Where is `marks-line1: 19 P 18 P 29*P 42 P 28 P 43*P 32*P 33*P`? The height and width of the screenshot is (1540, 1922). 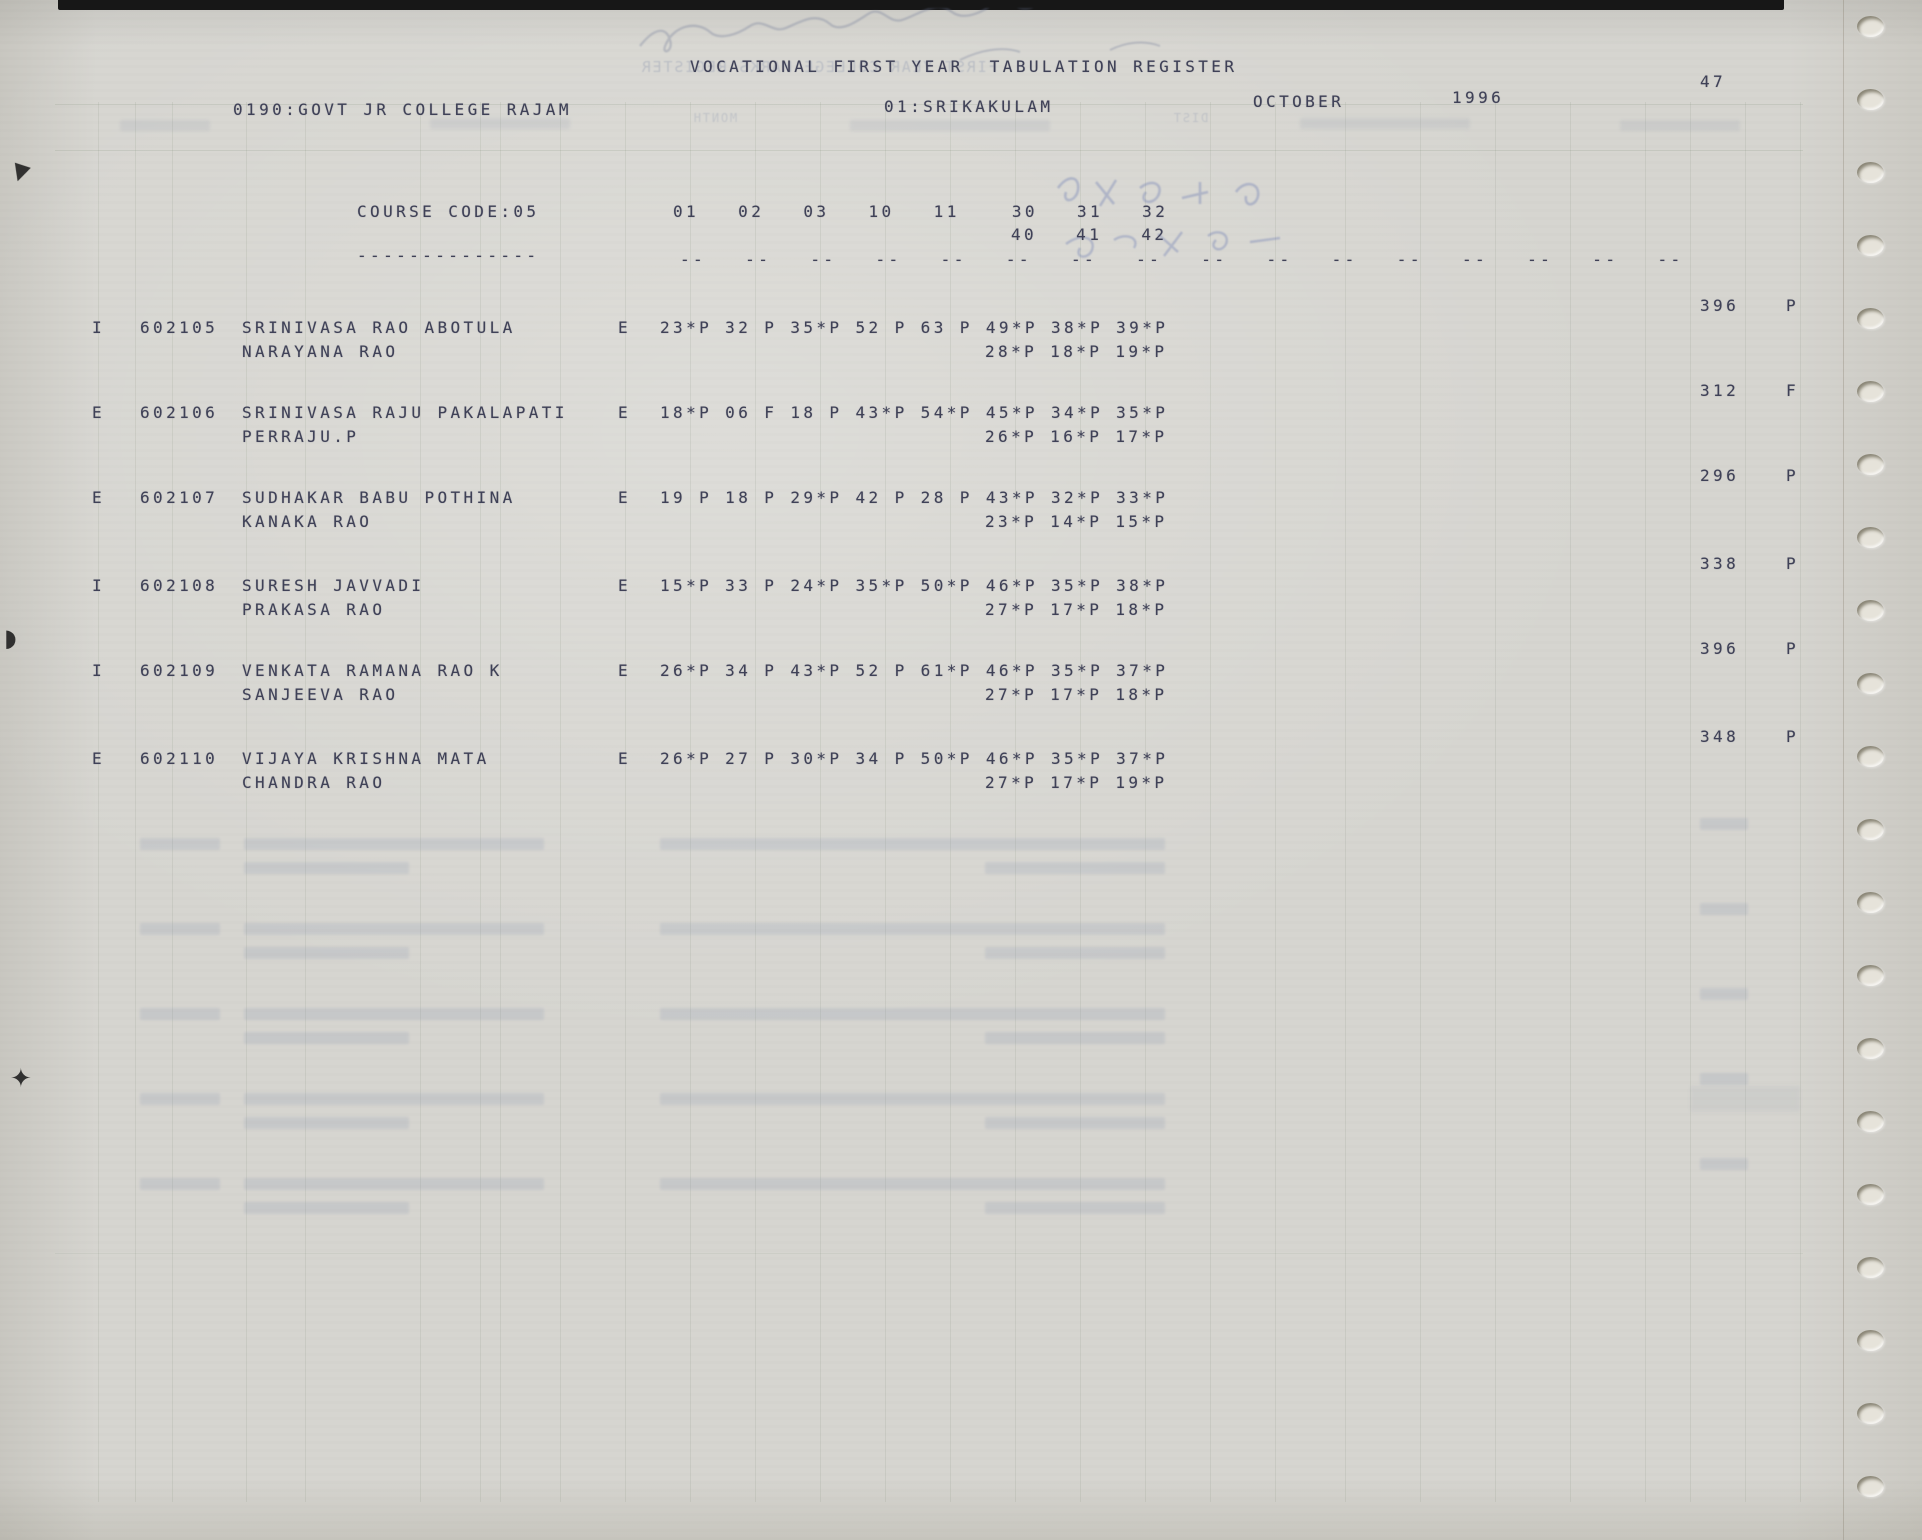
marks-line1: 19 P 18 P 29*P 42 P 28 P 43*P 32*P 33*P is located at coordinates (914, 497).